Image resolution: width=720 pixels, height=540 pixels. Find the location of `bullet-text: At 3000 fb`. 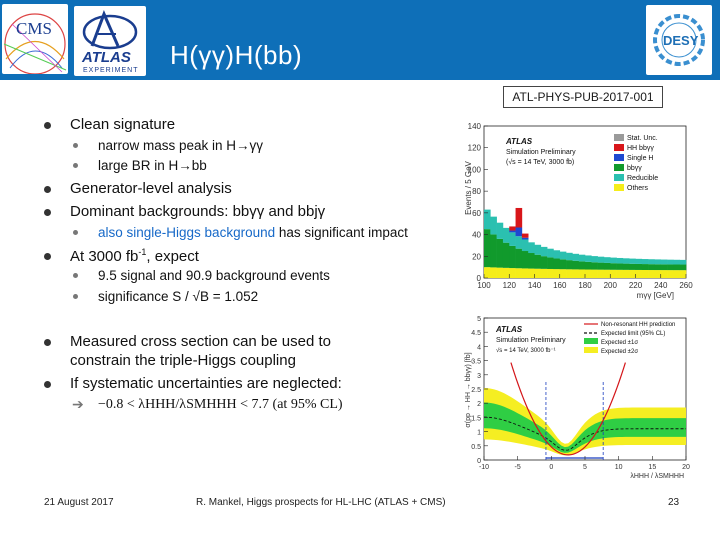

bullet-text: At 3000 fb is located at coordinates (104, 256).